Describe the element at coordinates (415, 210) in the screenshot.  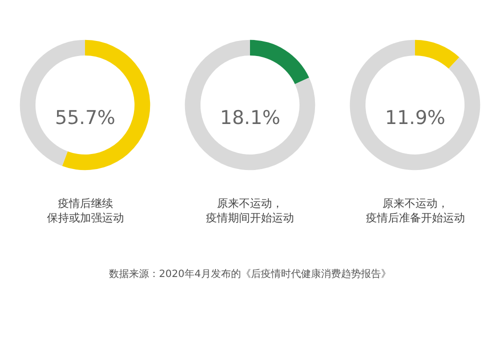
I see `text: 原来不运动，疫情后准备开始运动` at that location.